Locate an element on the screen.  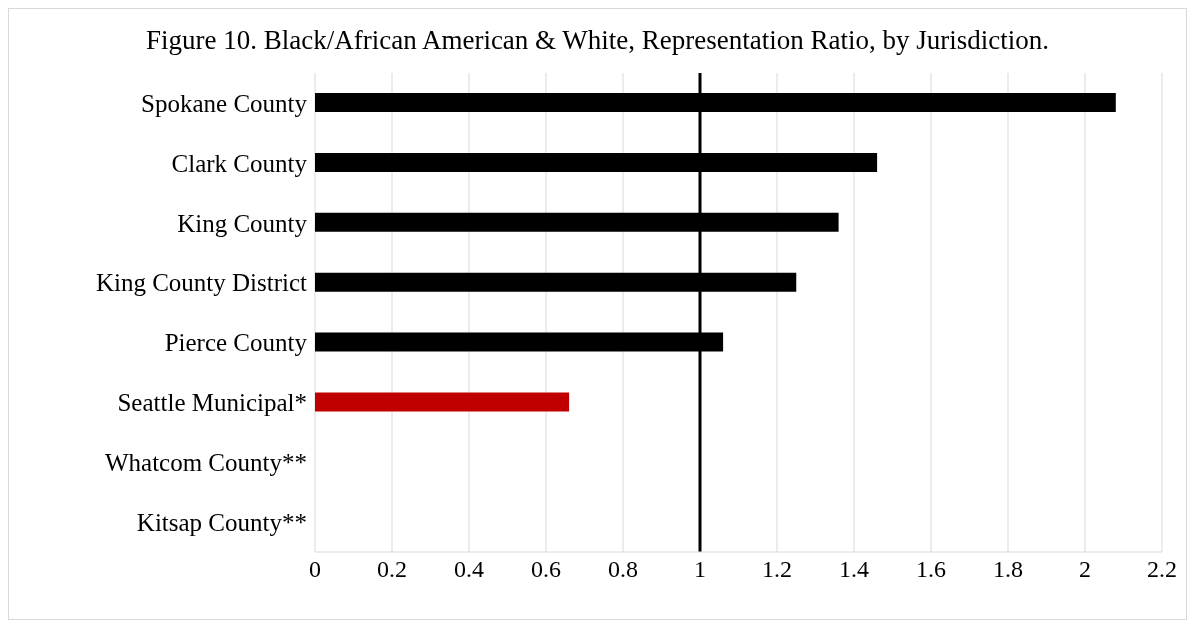
chart-title: Figure 10. Black/African American & White, Representation Ratio, by Jurisdiction. is located at coordinates (597, 40).